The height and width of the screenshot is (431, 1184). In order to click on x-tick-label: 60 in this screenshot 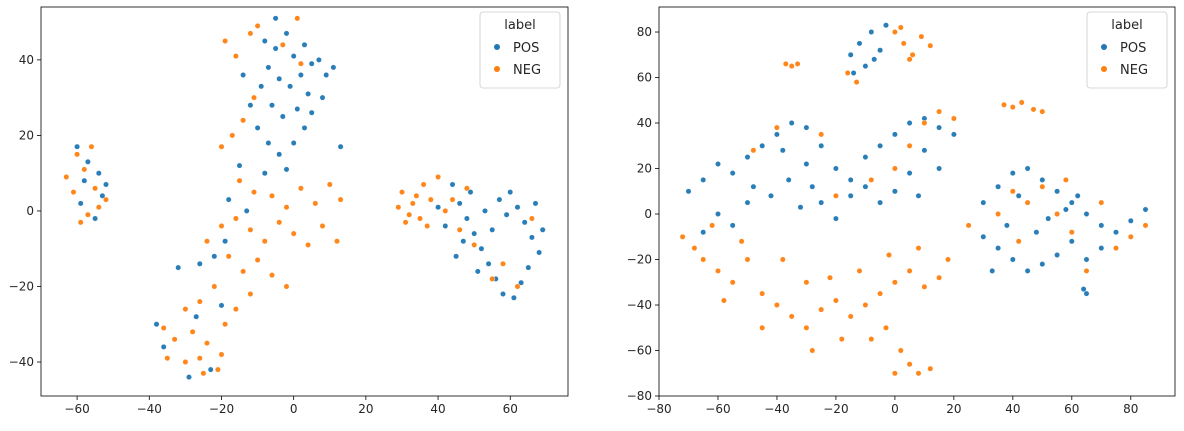, I will do `click(510, 409)`.